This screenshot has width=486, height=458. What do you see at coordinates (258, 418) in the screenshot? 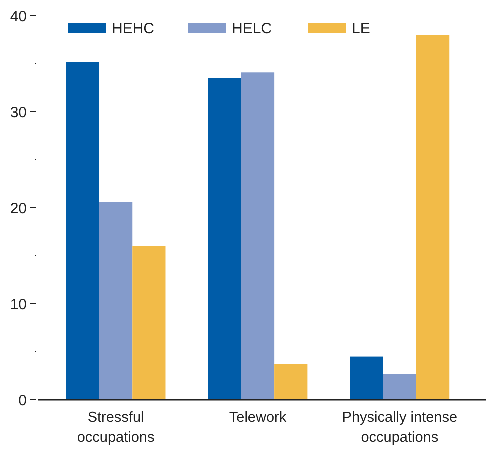
I see `x-tick-label: Telework` at bounding box center [258, 418].